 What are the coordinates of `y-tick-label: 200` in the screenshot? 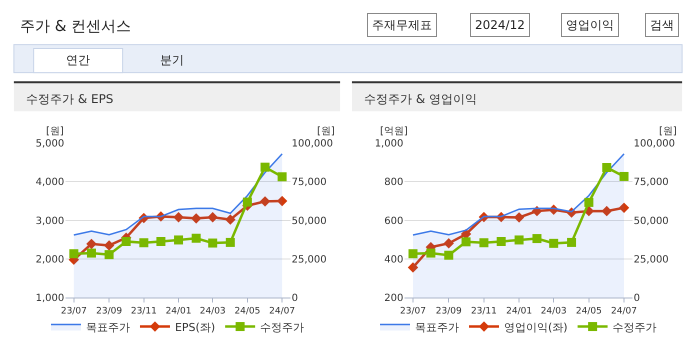 It's located at (394, 298).